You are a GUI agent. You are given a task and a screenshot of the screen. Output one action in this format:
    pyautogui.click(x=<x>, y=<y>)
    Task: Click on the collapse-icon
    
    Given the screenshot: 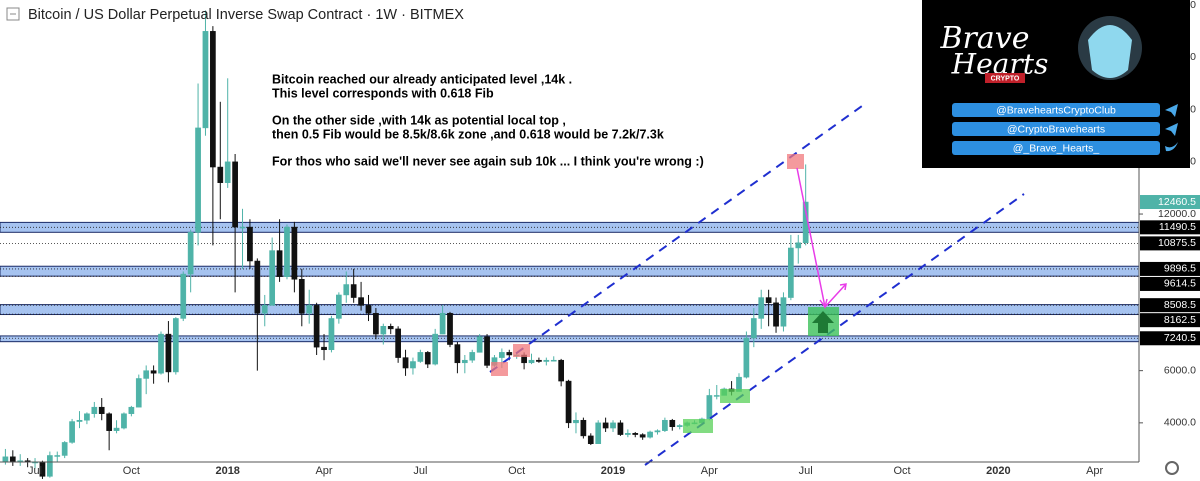 What is the action you would take?
    pyautogui.click(x=13, y=14)
    